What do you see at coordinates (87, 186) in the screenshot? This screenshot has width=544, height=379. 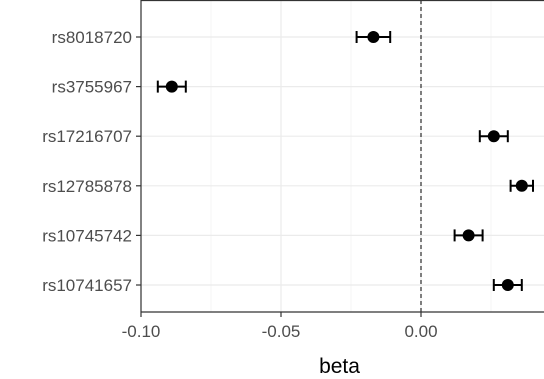 I see `y-tick-label: rs12785878` at bounding box center [87, 186].